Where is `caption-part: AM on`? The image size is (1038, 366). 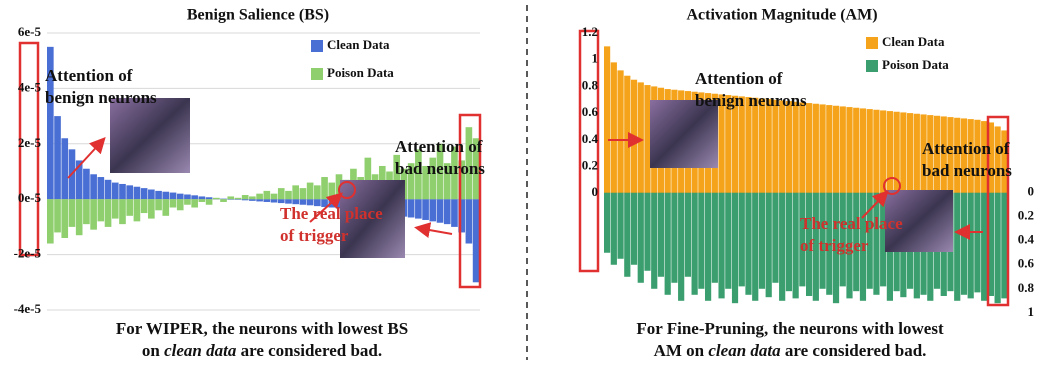 caption-part: AM on is located at coordinates (681, 350).